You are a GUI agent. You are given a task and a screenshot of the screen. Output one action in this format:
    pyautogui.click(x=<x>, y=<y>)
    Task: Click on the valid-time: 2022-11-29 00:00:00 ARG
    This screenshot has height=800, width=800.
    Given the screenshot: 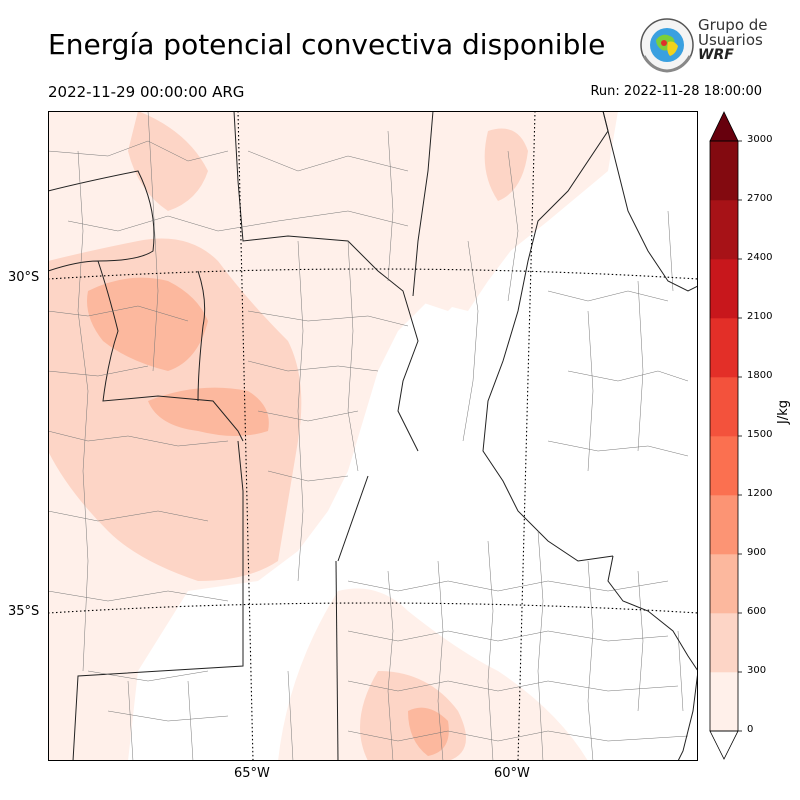 What is the action you would take?
    pyautogui.click(x=146, y=92)
    